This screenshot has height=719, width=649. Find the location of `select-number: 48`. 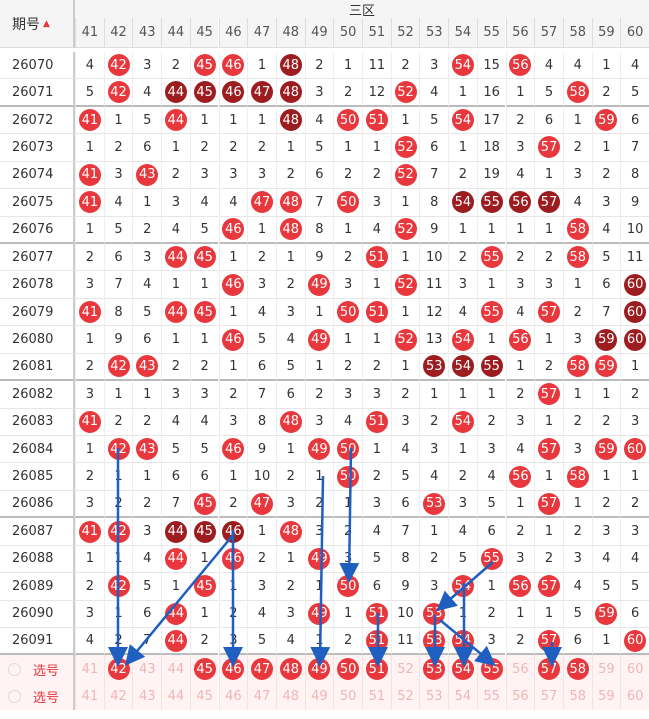

select-number: 48 is located at coordinates (290, 697).